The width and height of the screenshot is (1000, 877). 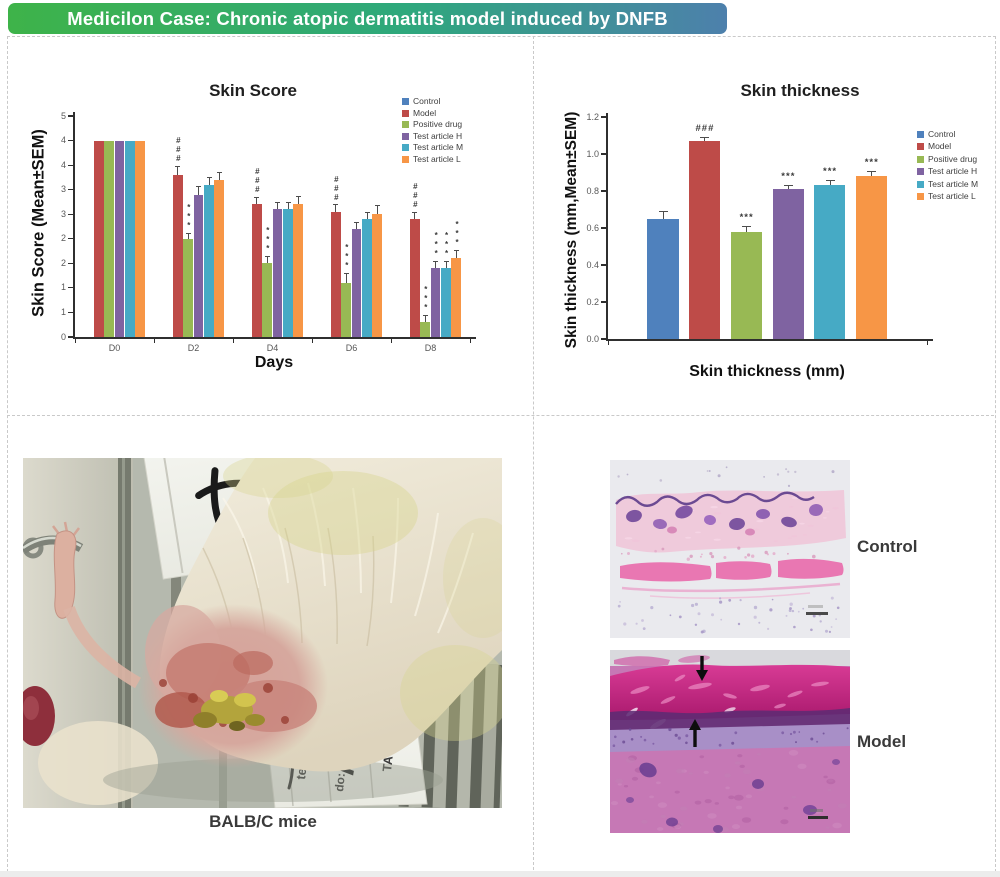 What do you see at coordinates (728, 615) in the screenshot?
I see `control-bottom-speckles` at bounding box center [728, 615].